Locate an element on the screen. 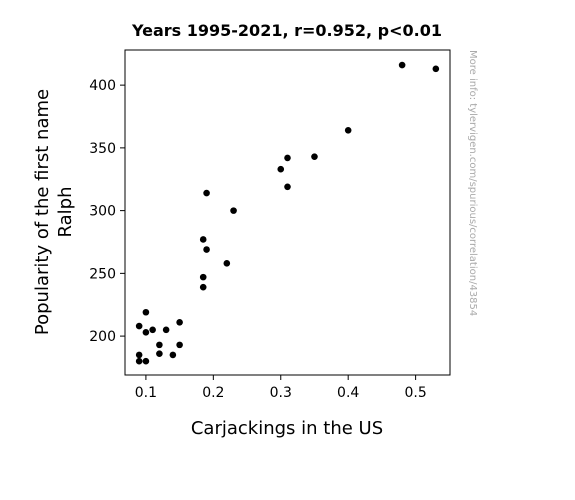 Image resolution: width=575 pixels, height=500 pixels. y-axis: 200 250 300 350 400 is located at coordinates (107, 211).